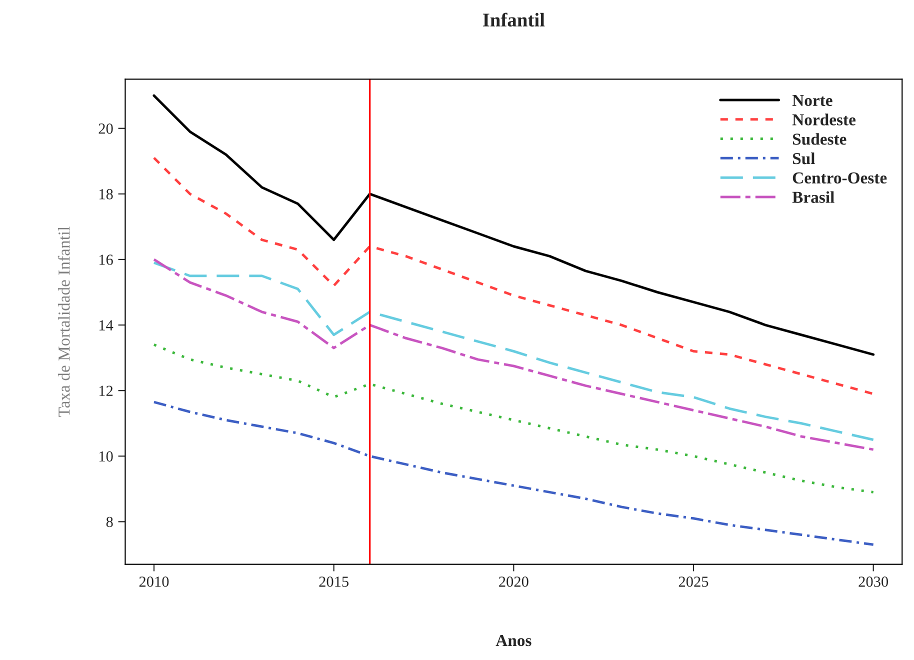 This screenshot has width=914, height=660. What do you see at coordinates (513, 19) in the screenshot?
I see `chart-title: Infantil` at bounding box center [513, 19].